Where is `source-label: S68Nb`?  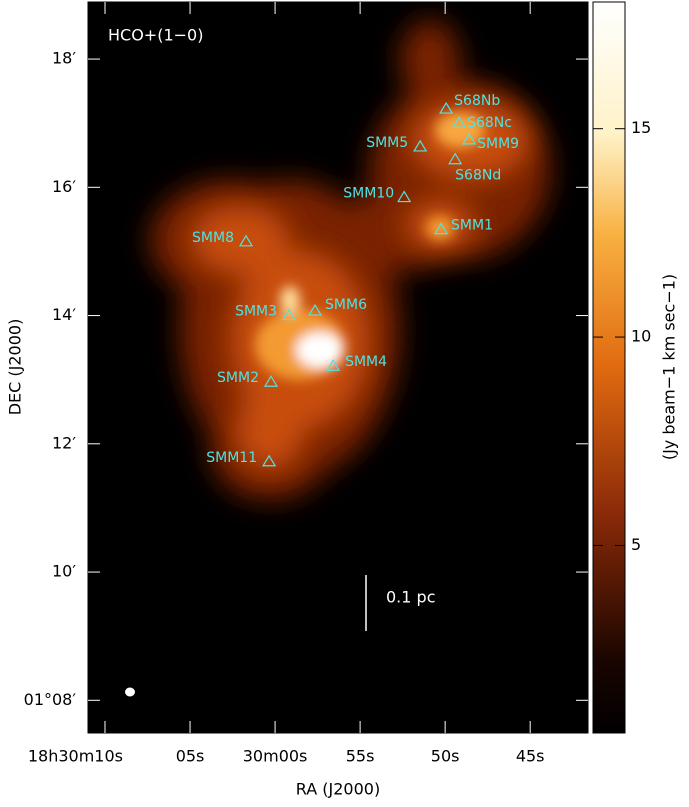 source-label: S68Nb is located at coordinates (477, 101).